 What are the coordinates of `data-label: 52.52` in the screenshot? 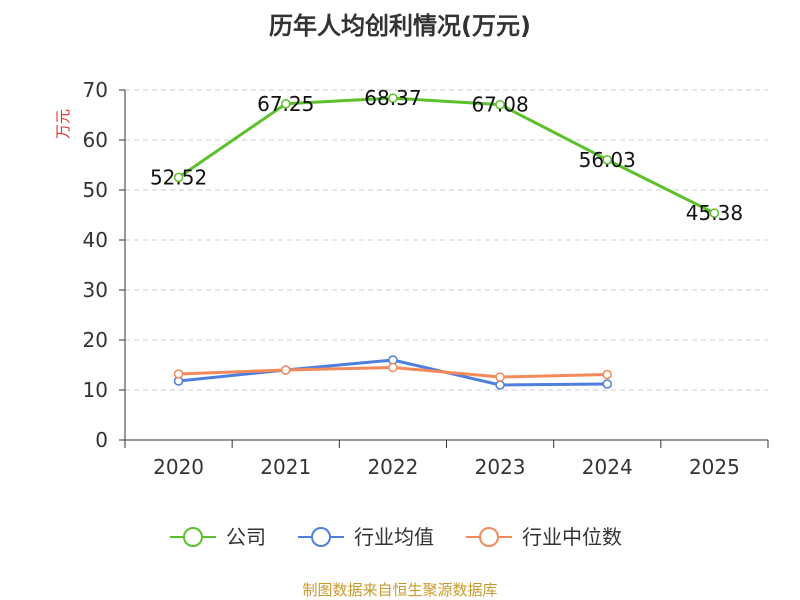 It's located at (178, 177).